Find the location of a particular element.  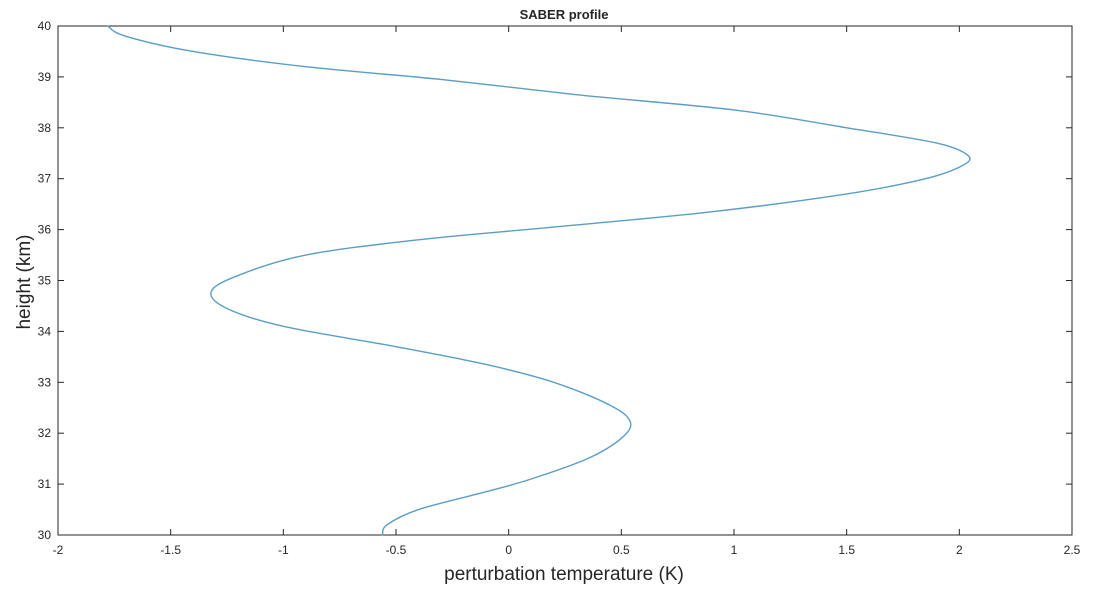

y-tick-label: 34 is located at coordinates (45, 331).